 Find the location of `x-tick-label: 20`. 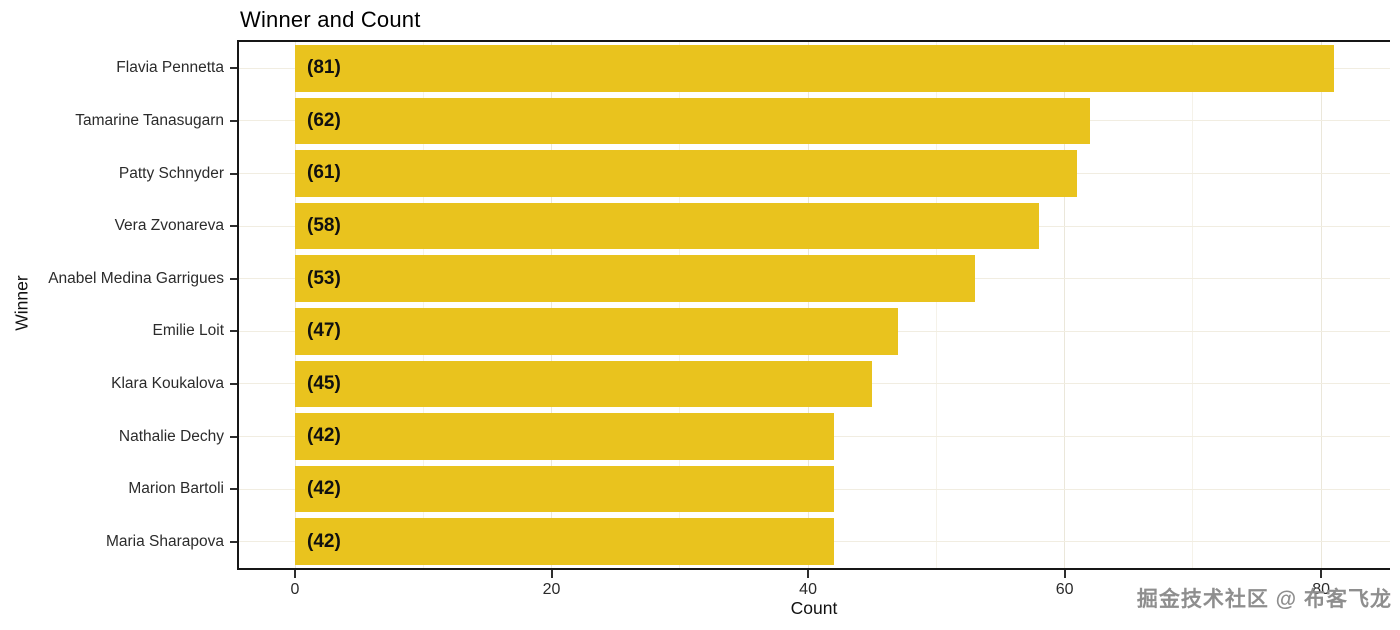

x-tick-label: 20 is located at coordinates (551, 589).